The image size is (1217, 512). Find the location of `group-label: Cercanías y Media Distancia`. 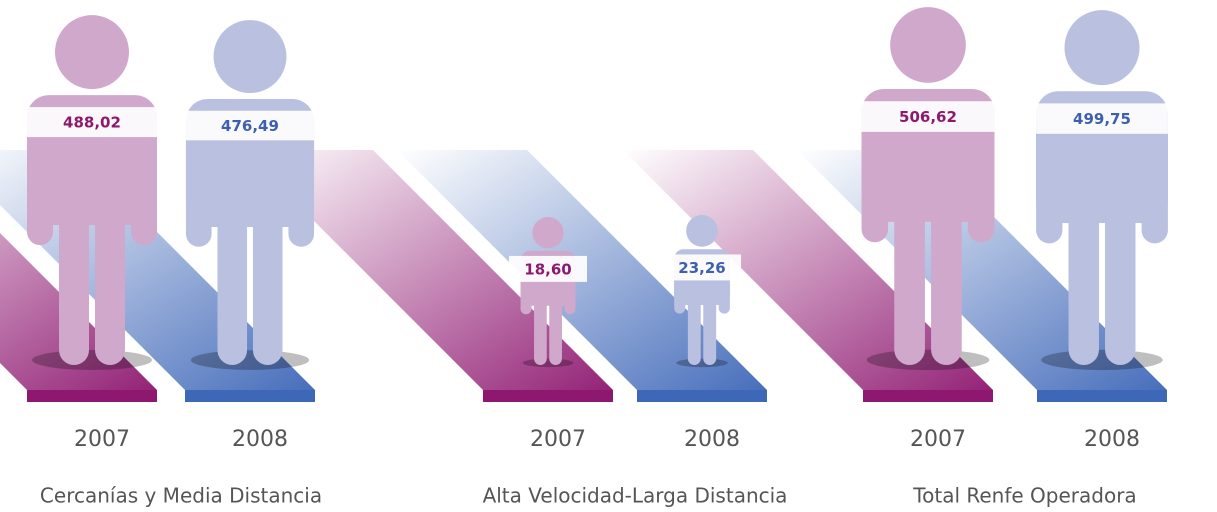

group-label: Cercanías y Media Distancia is located at coordinates (181, 496).